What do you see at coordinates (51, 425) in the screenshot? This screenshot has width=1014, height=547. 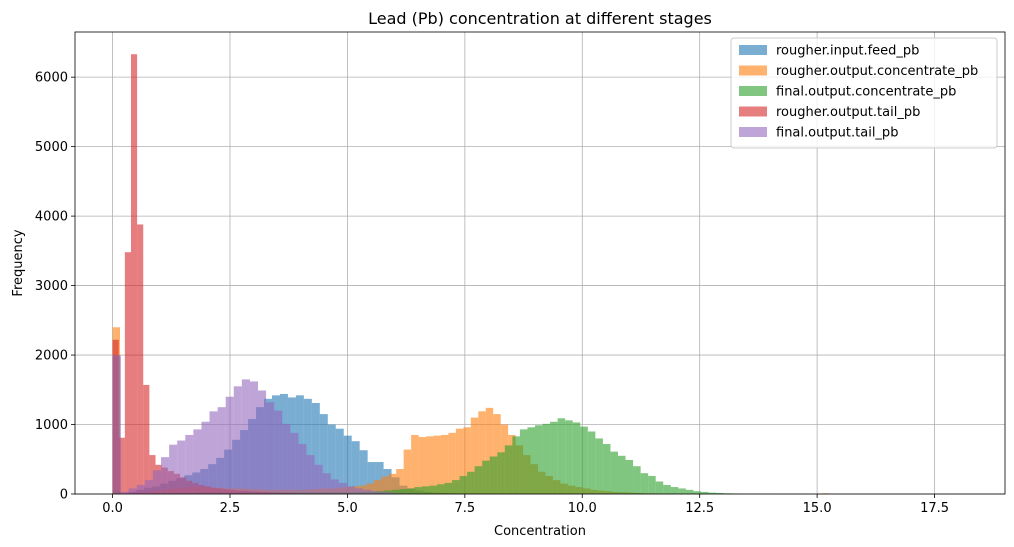 I see `y-tick-label: 1000` at bounding box center [51, 425].